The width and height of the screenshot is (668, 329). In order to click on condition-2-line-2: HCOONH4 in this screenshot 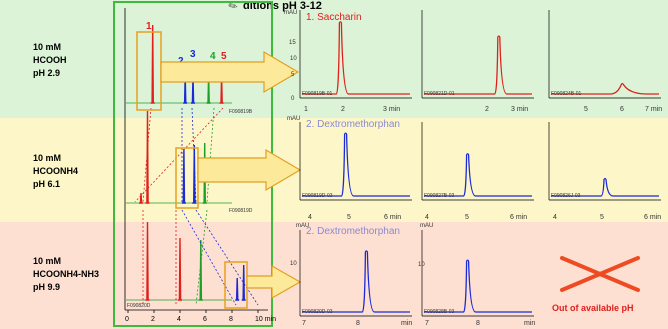, I will do `click(55, 171)`.